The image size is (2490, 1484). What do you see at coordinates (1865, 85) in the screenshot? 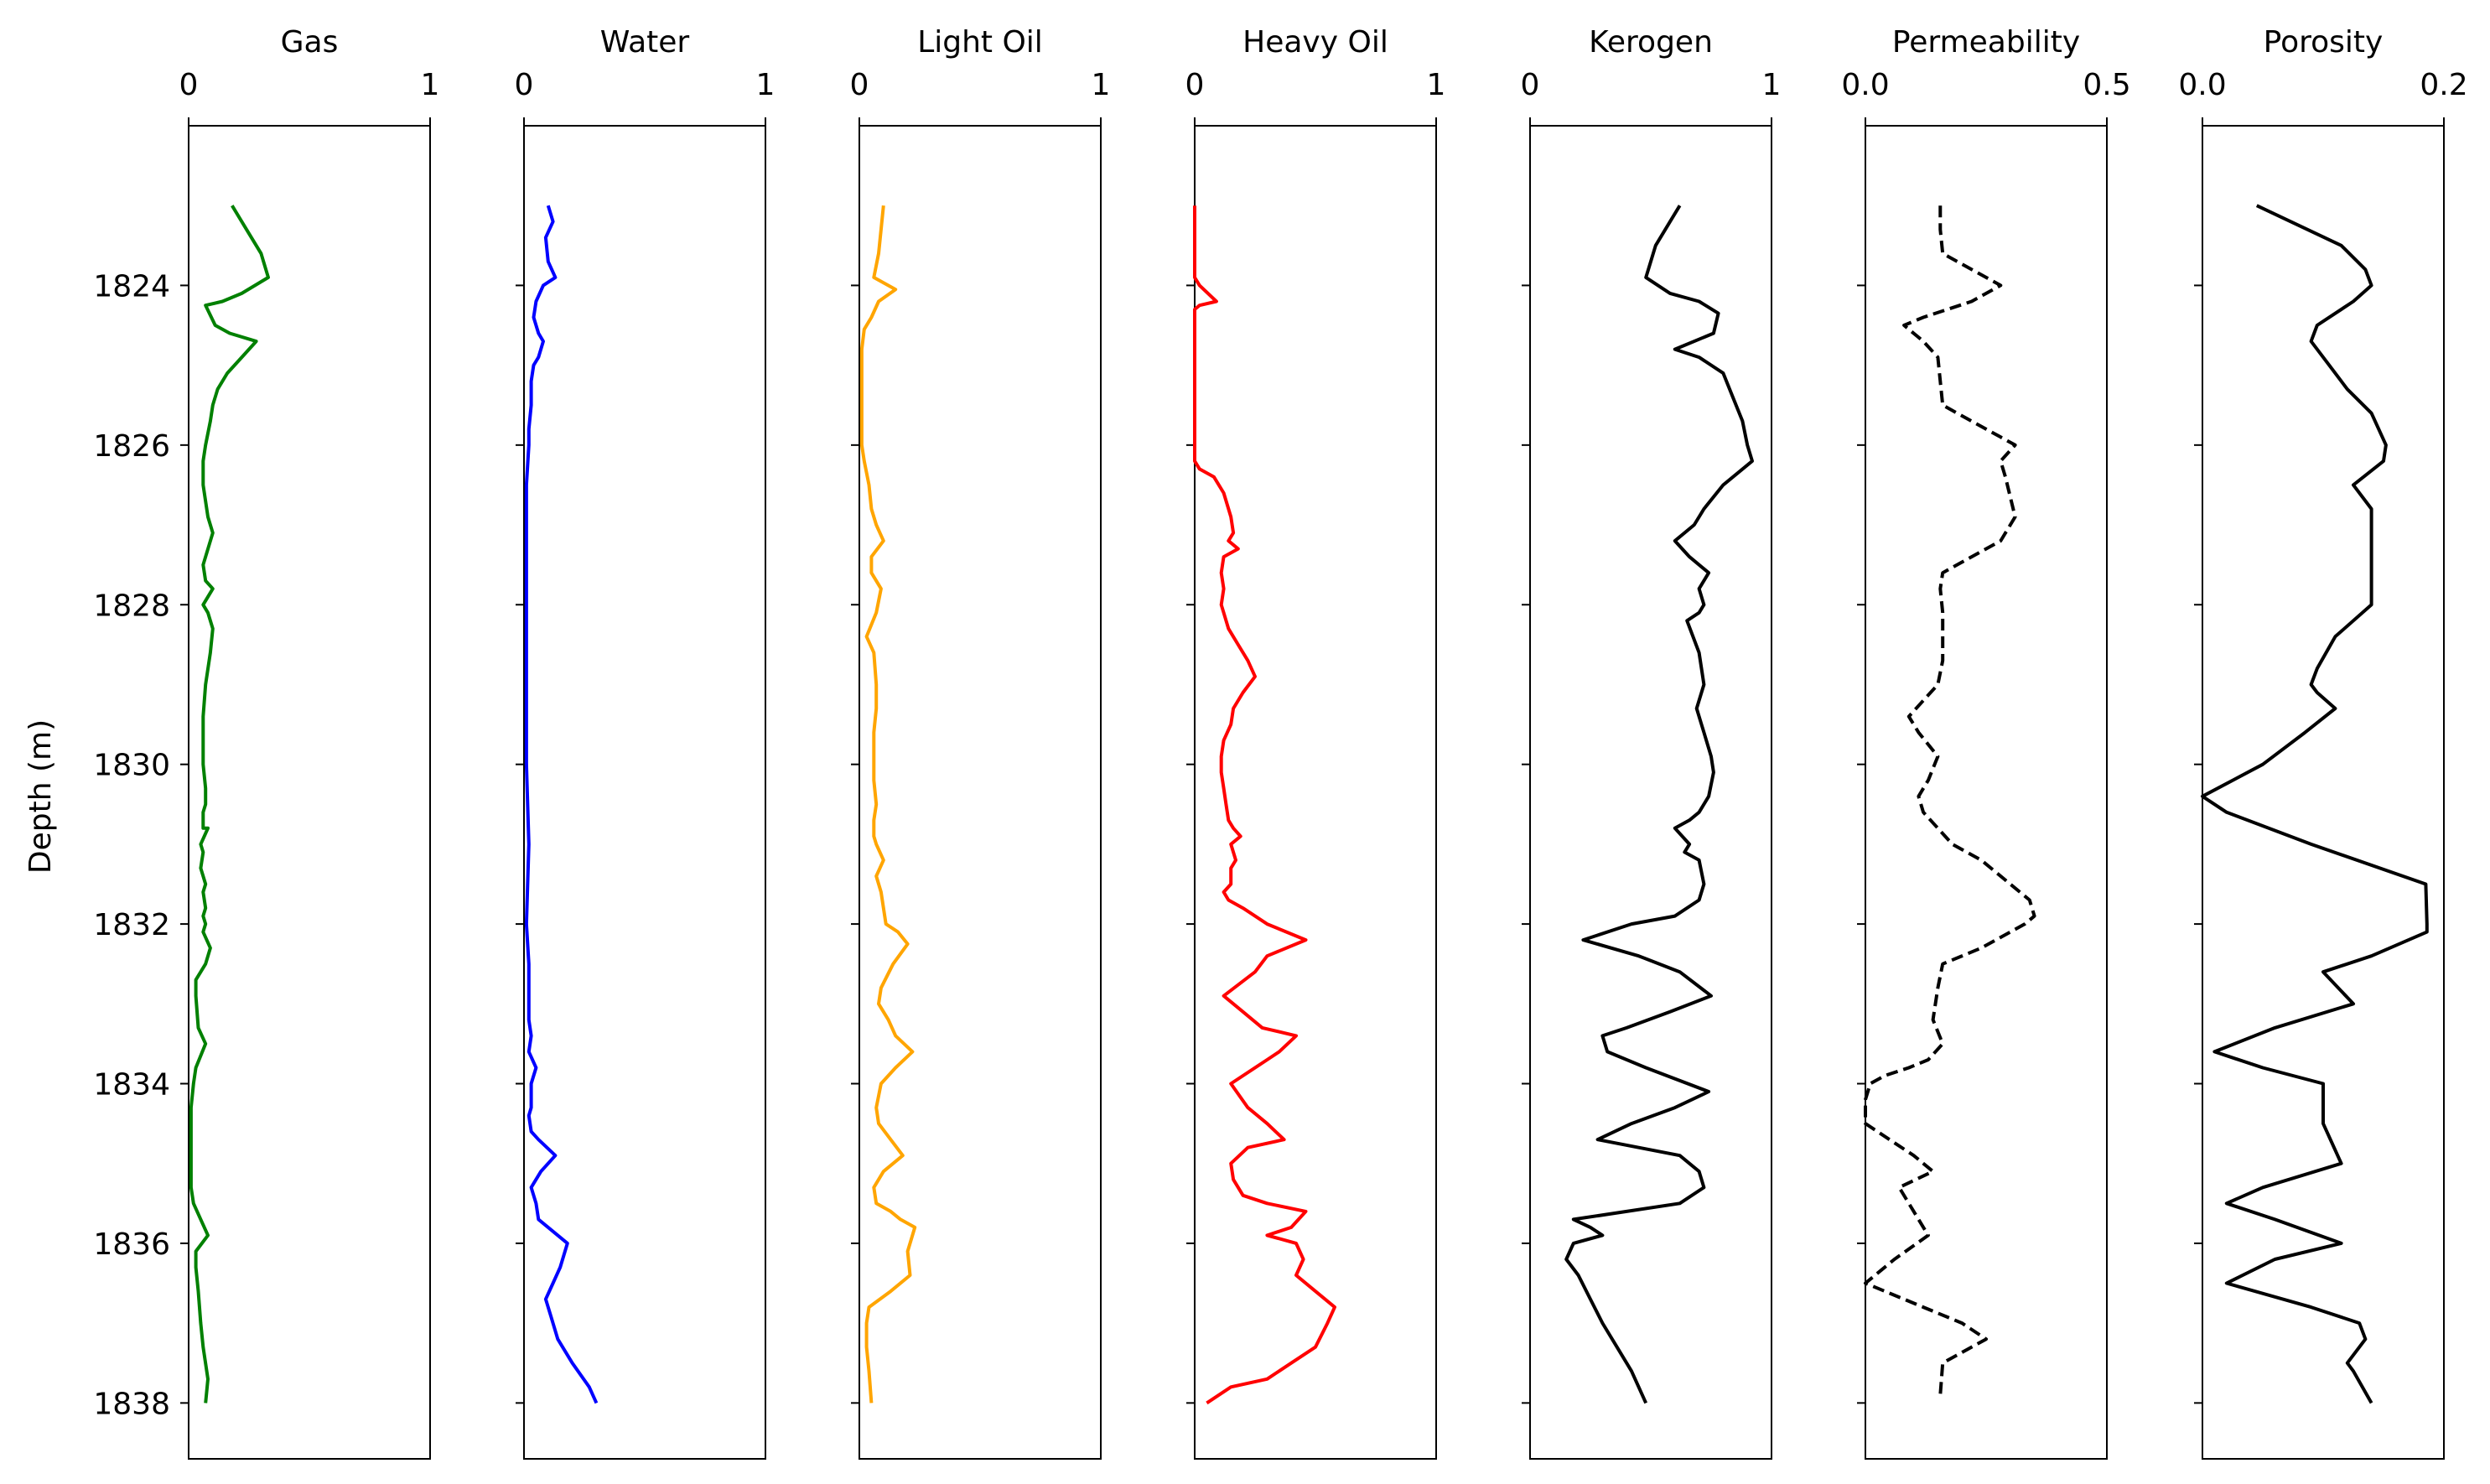
I see `x-tick-label-permeability-0: 0.0` at bounding box center [1865, 85].